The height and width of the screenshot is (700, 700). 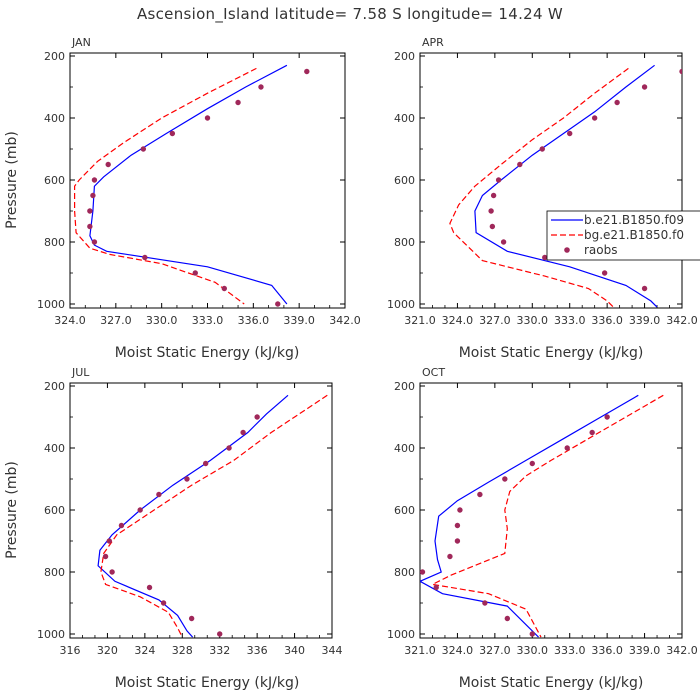 What do you see at coordinates (495, 650) in the screenshot?
I see `x-tick-label: 327.0` at bounding box center [495, 650].